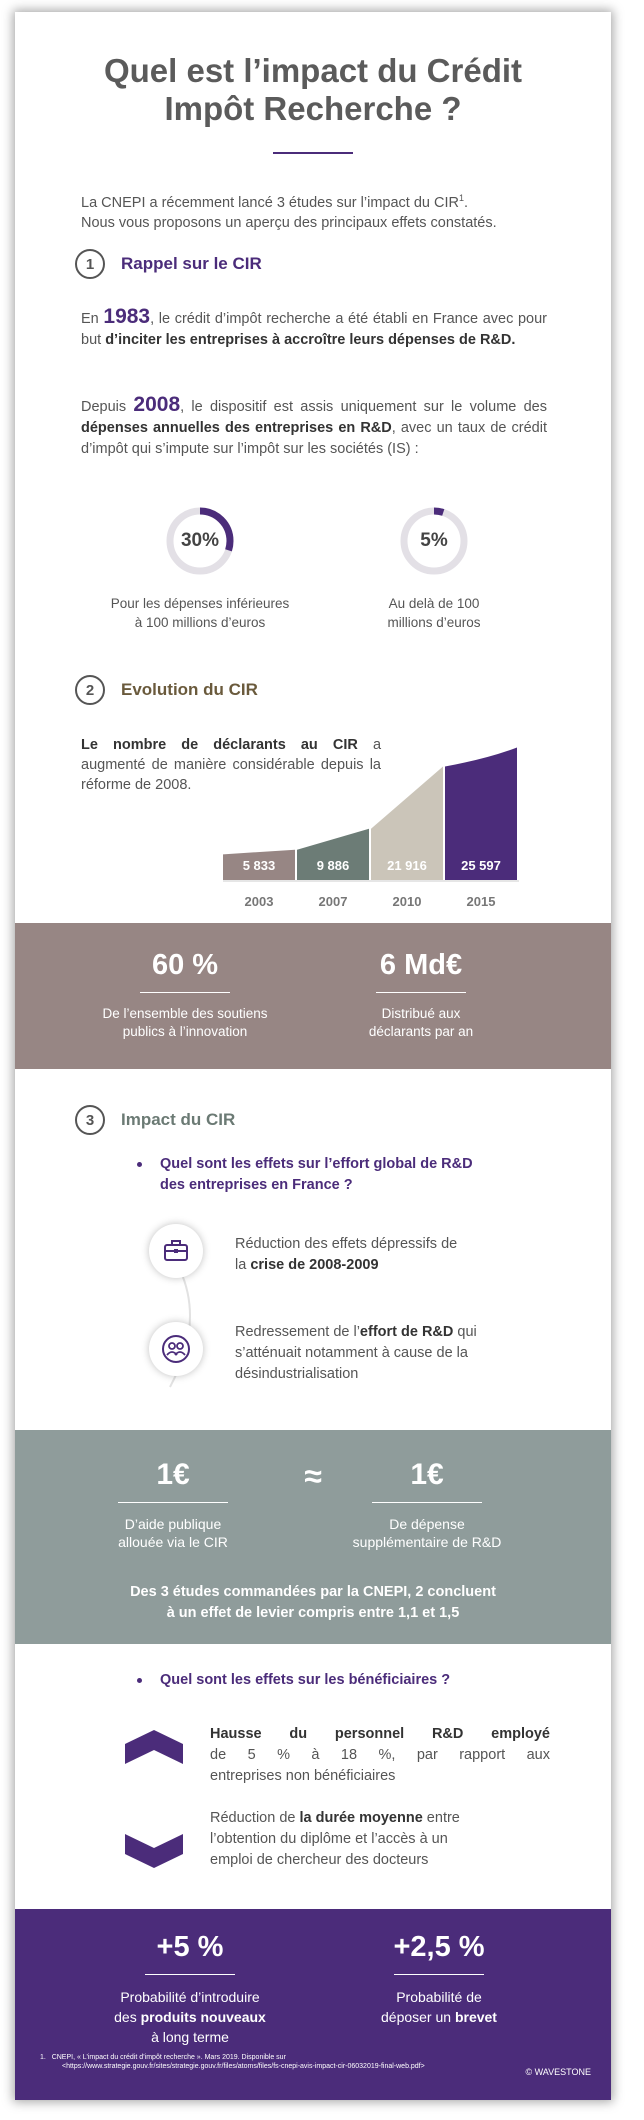 This screenshot has width=644, height=2120. Describe the element at coordinates (329, 1839) in the screenshot. I see `duration-line-2: l’obtention du diplôme et l’accès à un` at that location.